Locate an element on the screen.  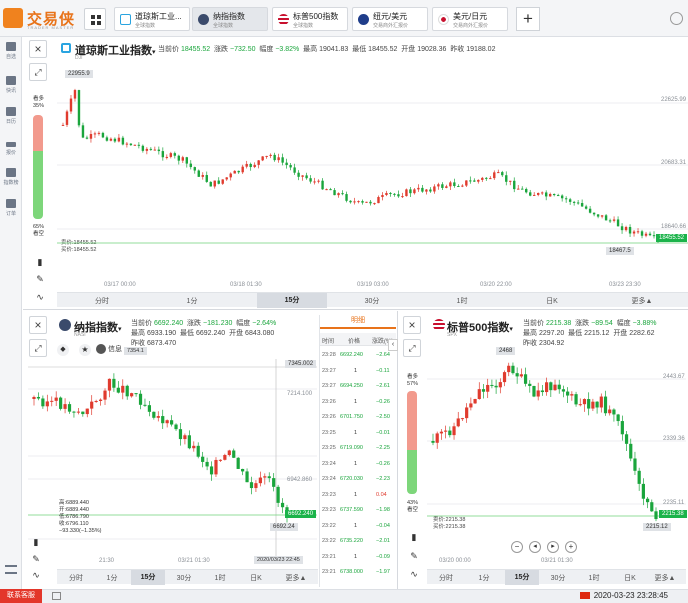
menu-icon is located at coordinates (11, 569).